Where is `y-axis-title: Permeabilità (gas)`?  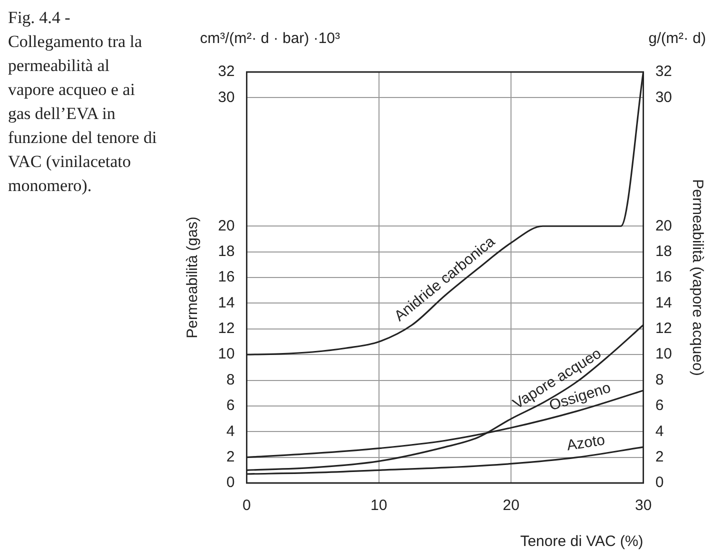 y-axis-title: Permeabilità (gas) is located at coordinates (193, 277).